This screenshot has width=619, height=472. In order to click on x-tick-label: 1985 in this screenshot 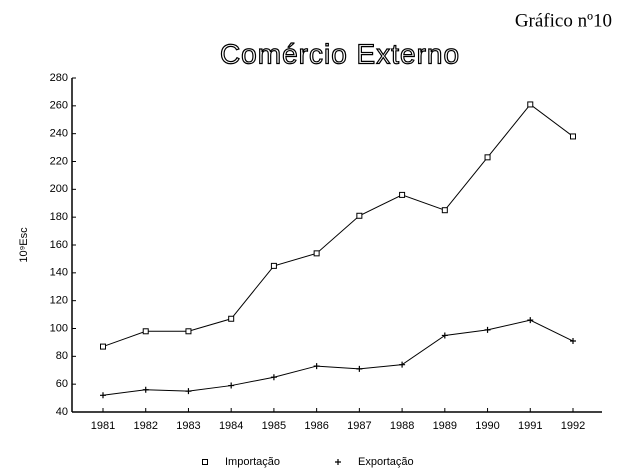, I will do `click(274, 426)`.